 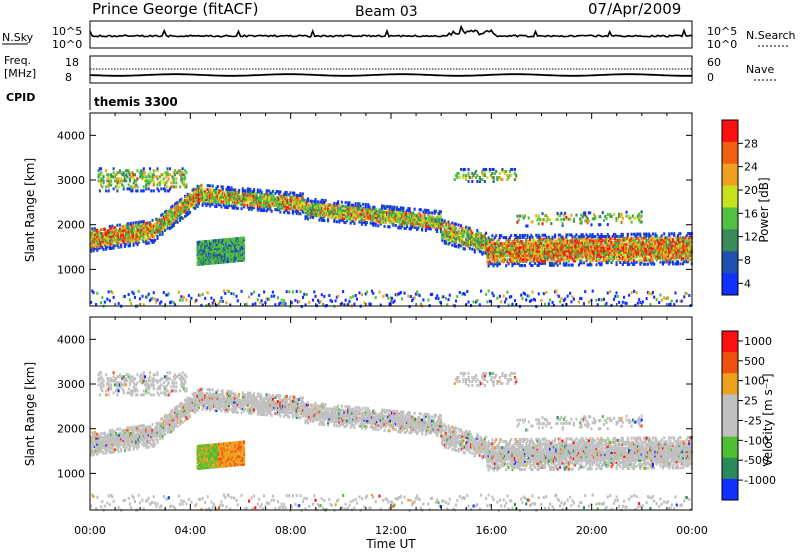 I want to click on power-ylabel: Slant Range [km], so click(x=30, y=210).